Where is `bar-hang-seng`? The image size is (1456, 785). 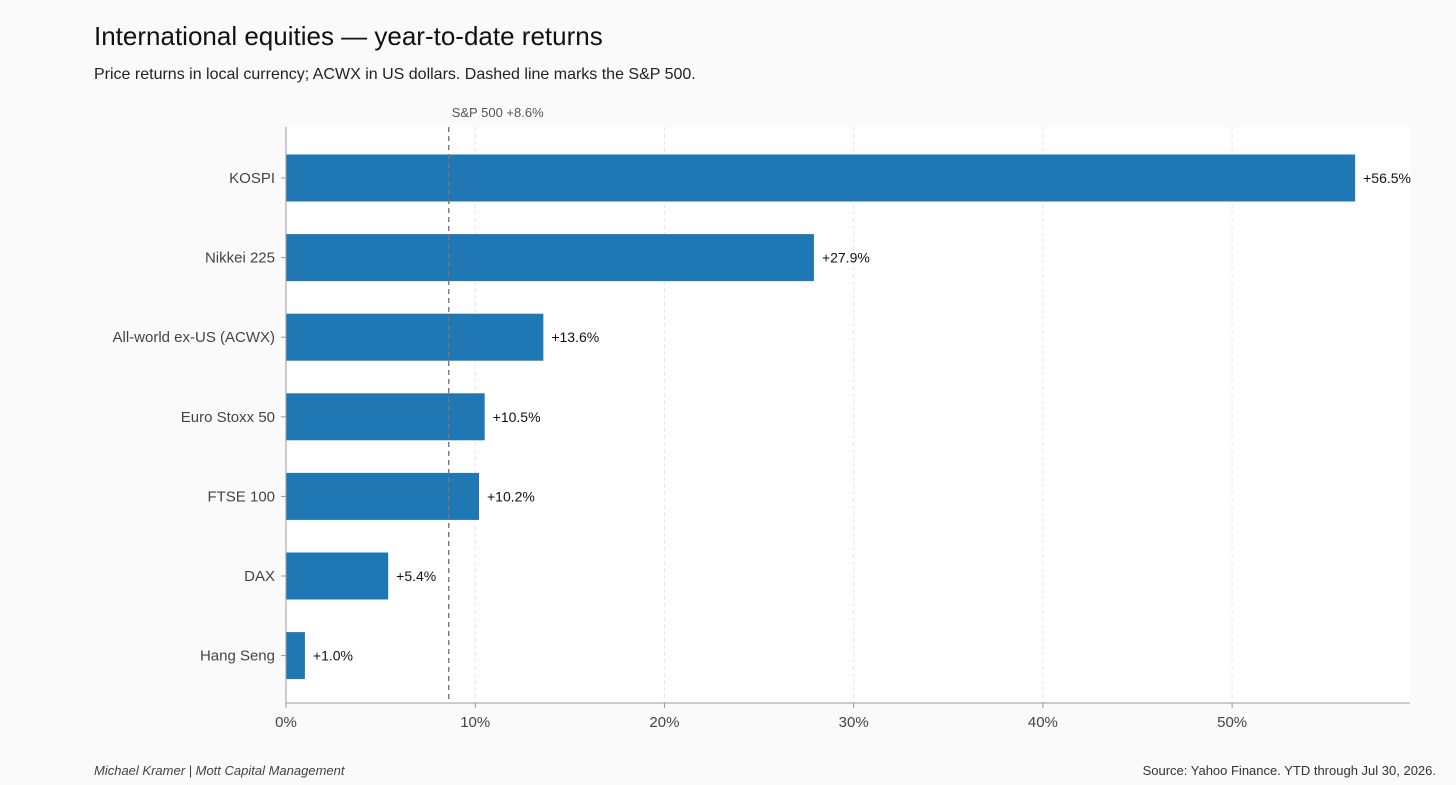 bar-hang-seng is located at coordinates (295, 656).